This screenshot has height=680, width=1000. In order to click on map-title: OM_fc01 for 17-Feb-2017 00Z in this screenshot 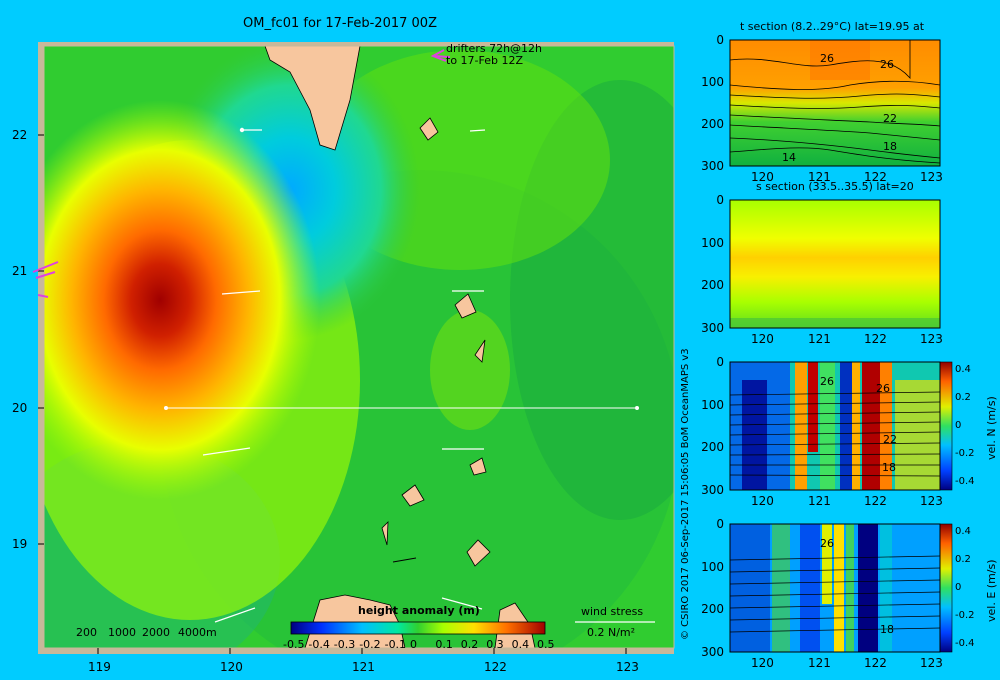, I will do `click(340, 23)`.